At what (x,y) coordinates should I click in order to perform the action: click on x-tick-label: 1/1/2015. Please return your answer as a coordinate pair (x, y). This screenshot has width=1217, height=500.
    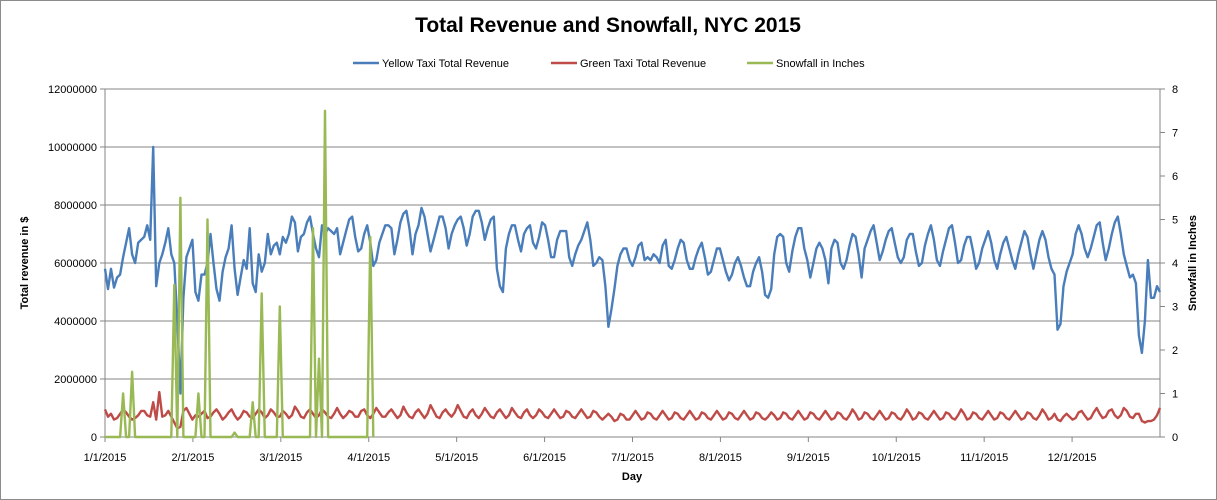
    Looking at the image, I should click on (105, 458).